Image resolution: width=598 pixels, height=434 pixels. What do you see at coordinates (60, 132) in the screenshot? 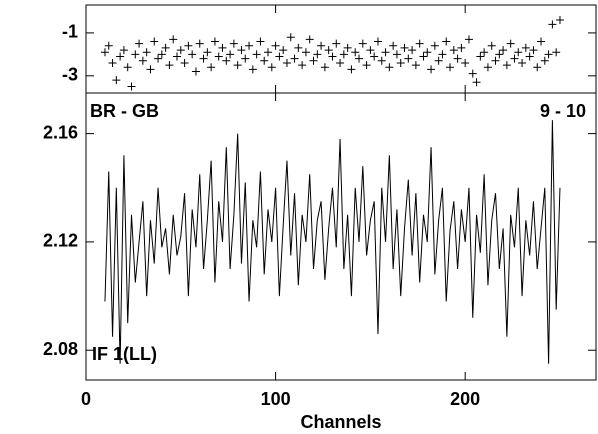
I see `y-tick-label: 2.16` at bounding box center [60, 132].